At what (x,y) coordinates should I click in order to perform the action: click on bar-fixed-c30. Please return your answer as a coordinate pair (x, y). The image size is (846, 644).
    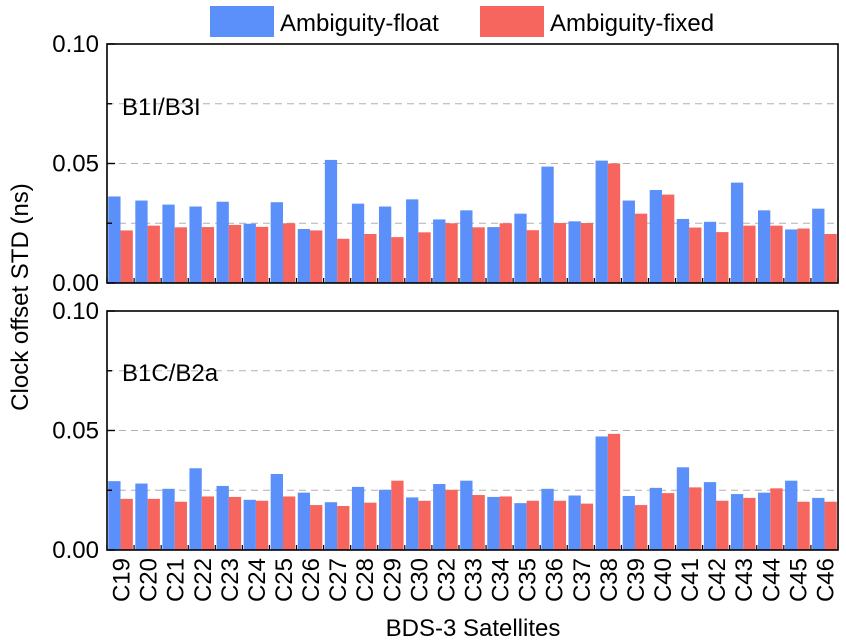
    Looking at the image, I should click on (424, 525).